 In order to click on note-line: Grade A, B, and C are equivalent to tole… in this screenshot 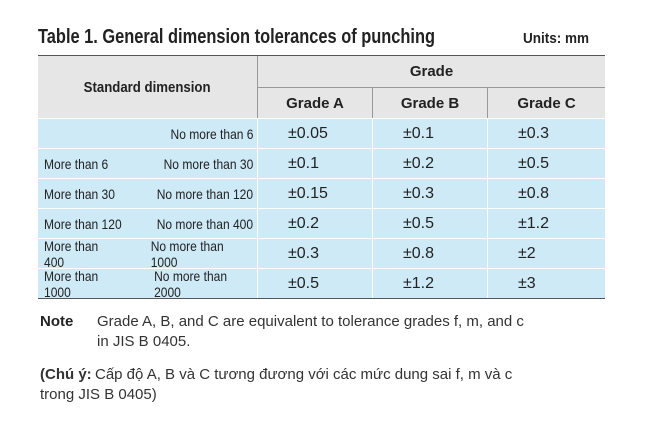, I will do `click(310, 321)`.